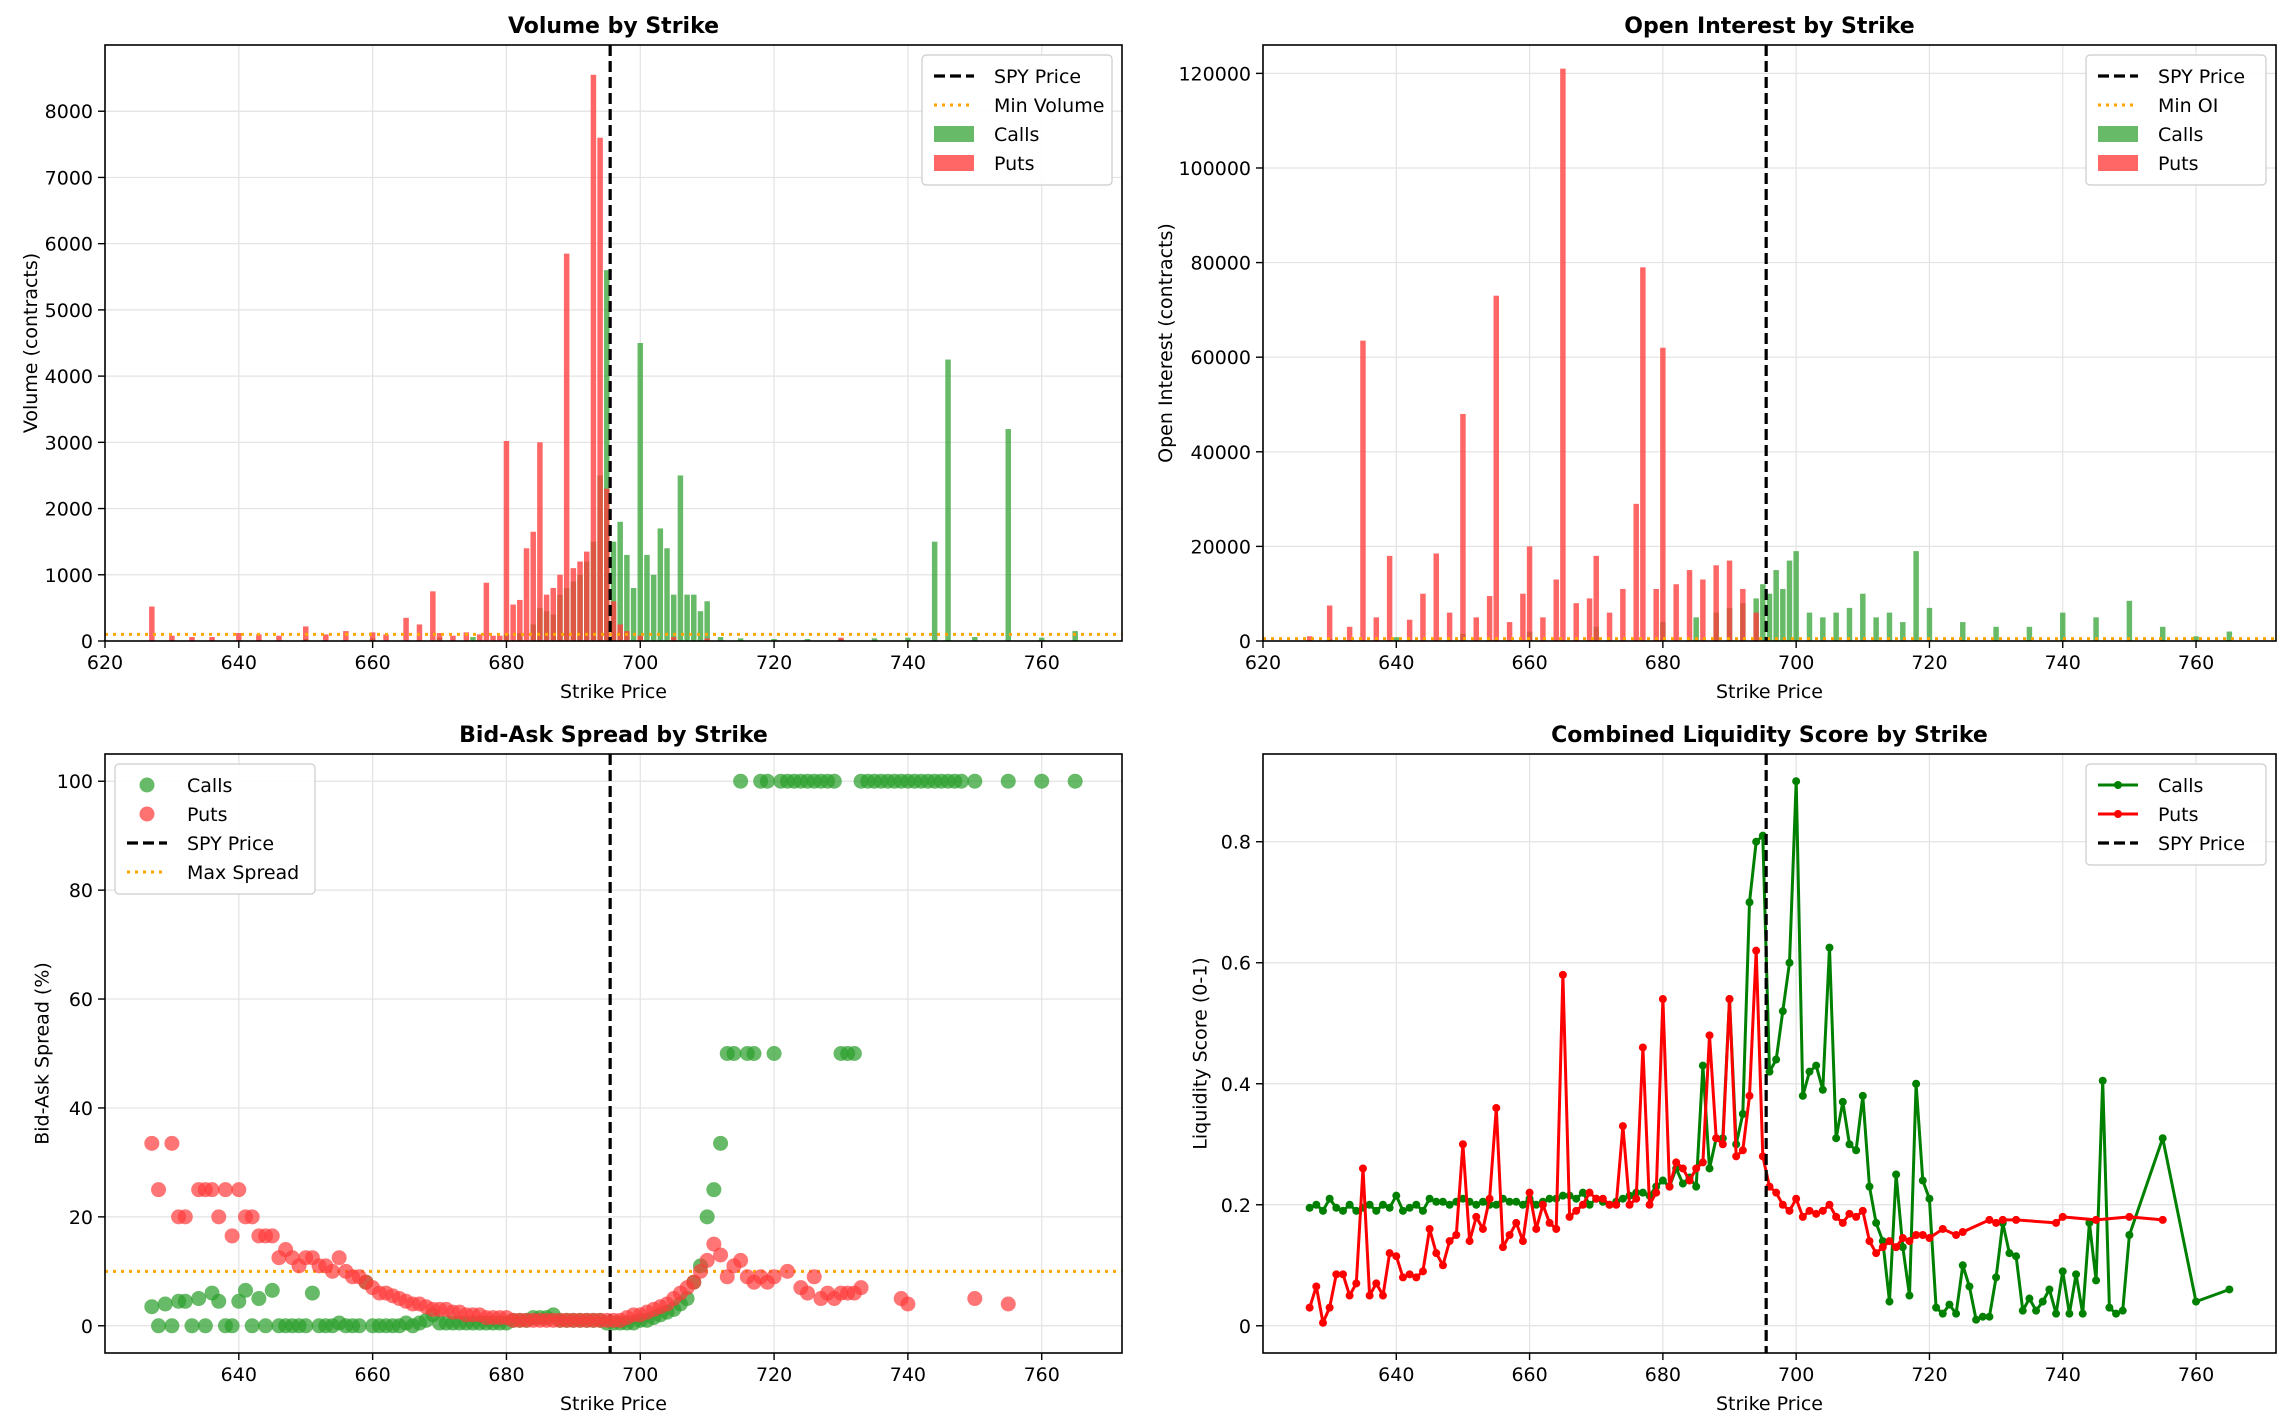 Image resolution: width=2289 pixels, height=1425 pixels. Describe the element at coordinates (69, 311) in the screenshot. I see `y-tick-label: 5000` at that location.